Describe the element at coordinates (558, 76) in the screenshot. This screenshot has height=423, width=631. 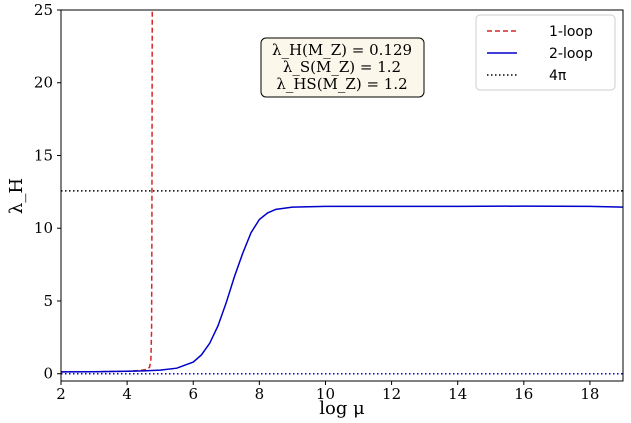
I see `legend-label-4pi: 4π` at that location.